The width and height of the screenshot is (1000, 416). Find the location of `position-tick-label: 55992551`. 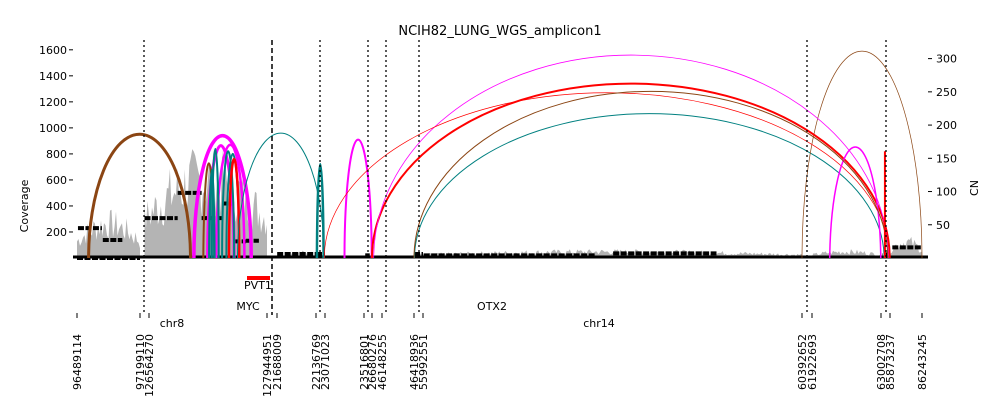

position-tick-label: 55992551 is located at coordinates (423, 362).